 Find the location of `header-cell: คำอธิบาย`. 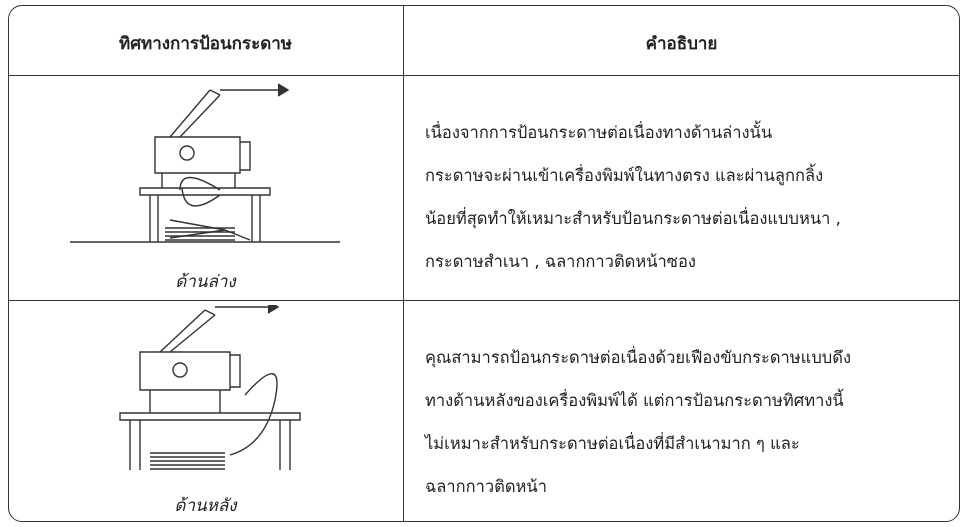

header-cell: คำอธิบาย is located at coordinates (681, 44).